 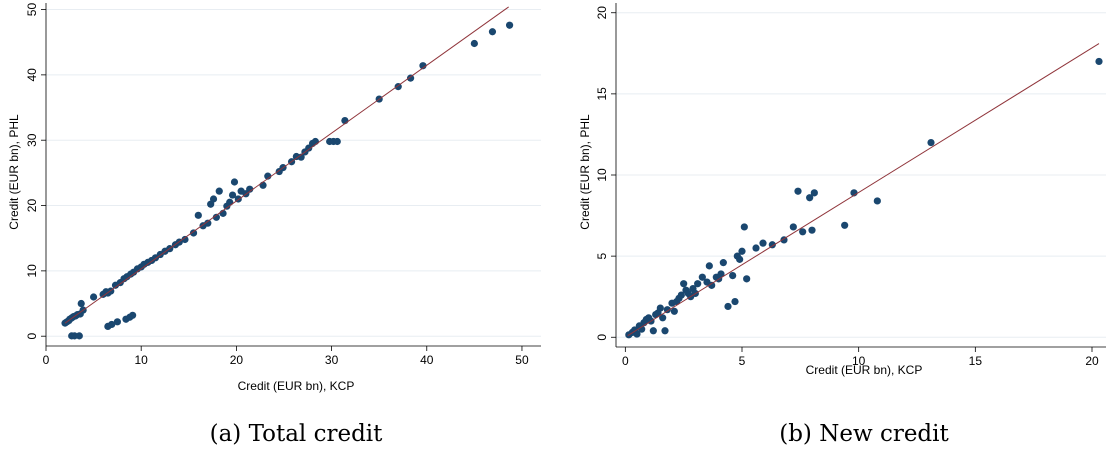 I want to click on y-tick-label: 50, so click(x=32, y=10).